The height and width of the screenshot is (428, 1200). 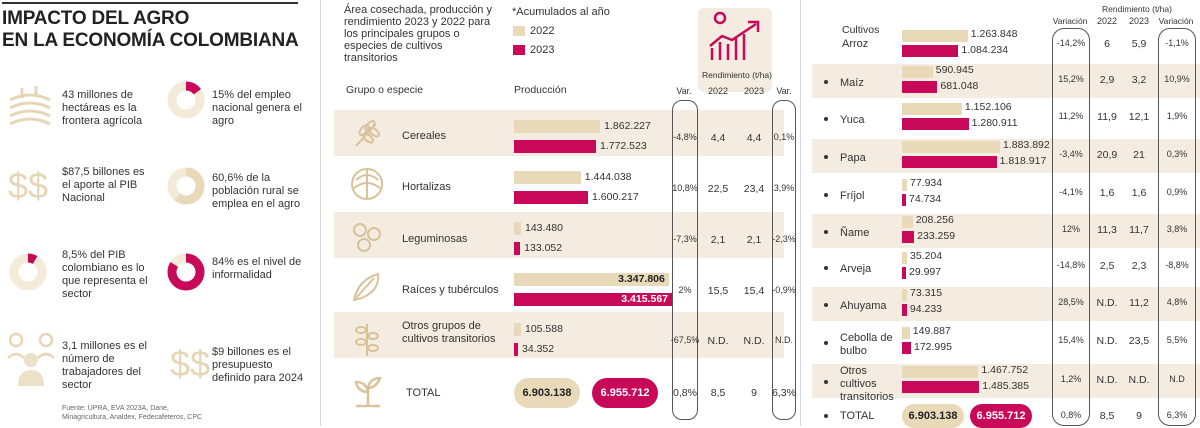 I want to click on yield-var: 5,5%, so click(x=1177, y=340).